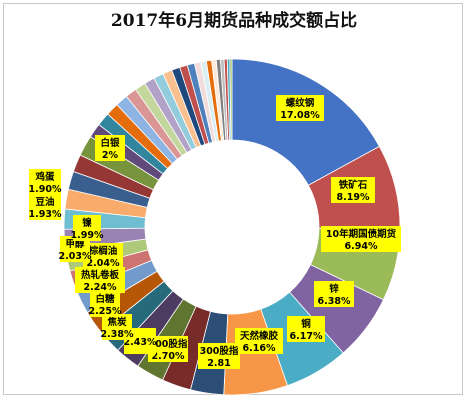 This screenshot has width=468, height=400. I want to click on slice-label-value: 2.04%, so click(103, 263).